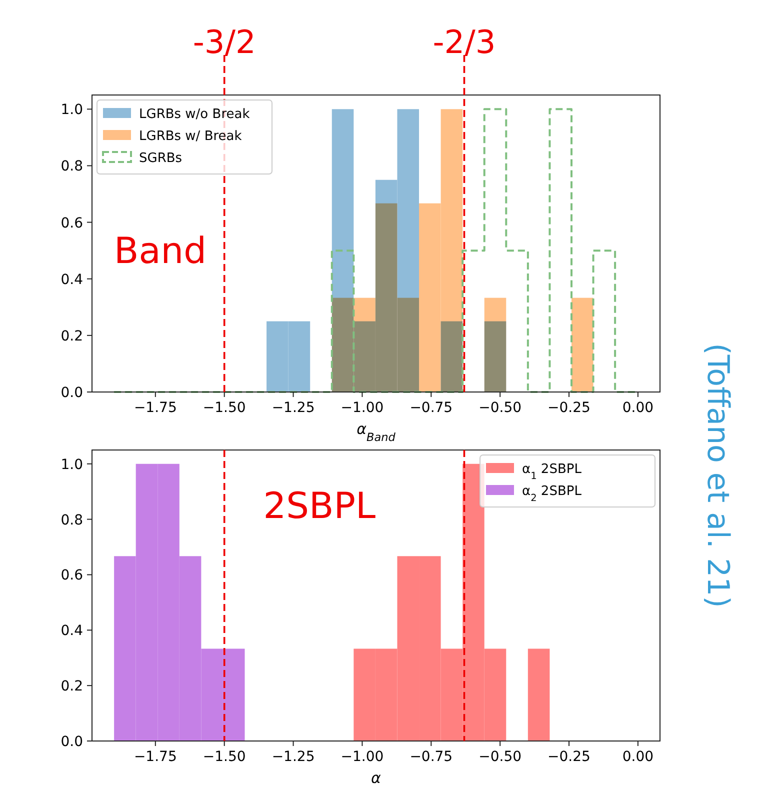 Image resolution: width=761 pixels, height=802 pixels. I want to click on x-axis-title: α$_{Band}$, so click(376, 432).